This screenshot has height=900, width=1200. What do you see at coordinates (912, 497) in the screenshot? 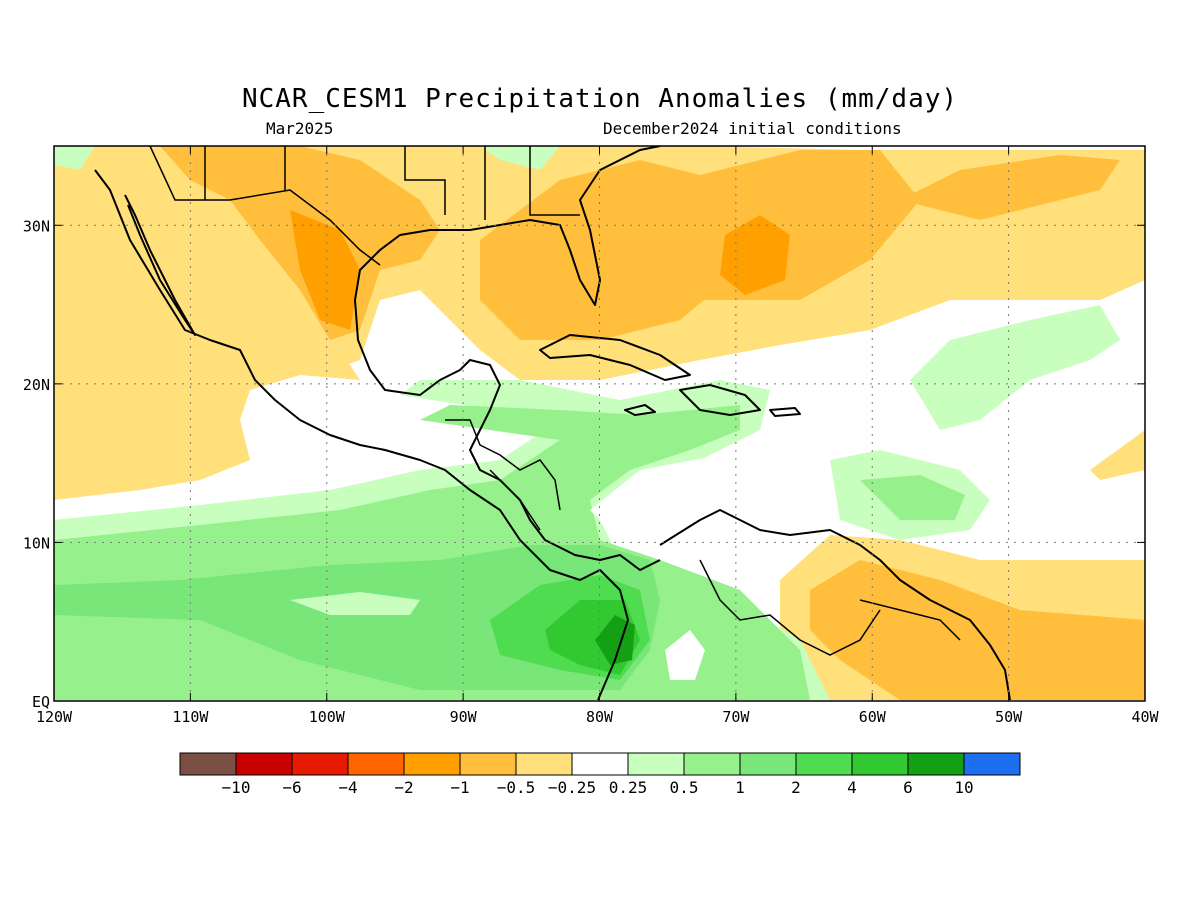
I see `wet-core-lesser-antilles` at bounding box center [912, 497].